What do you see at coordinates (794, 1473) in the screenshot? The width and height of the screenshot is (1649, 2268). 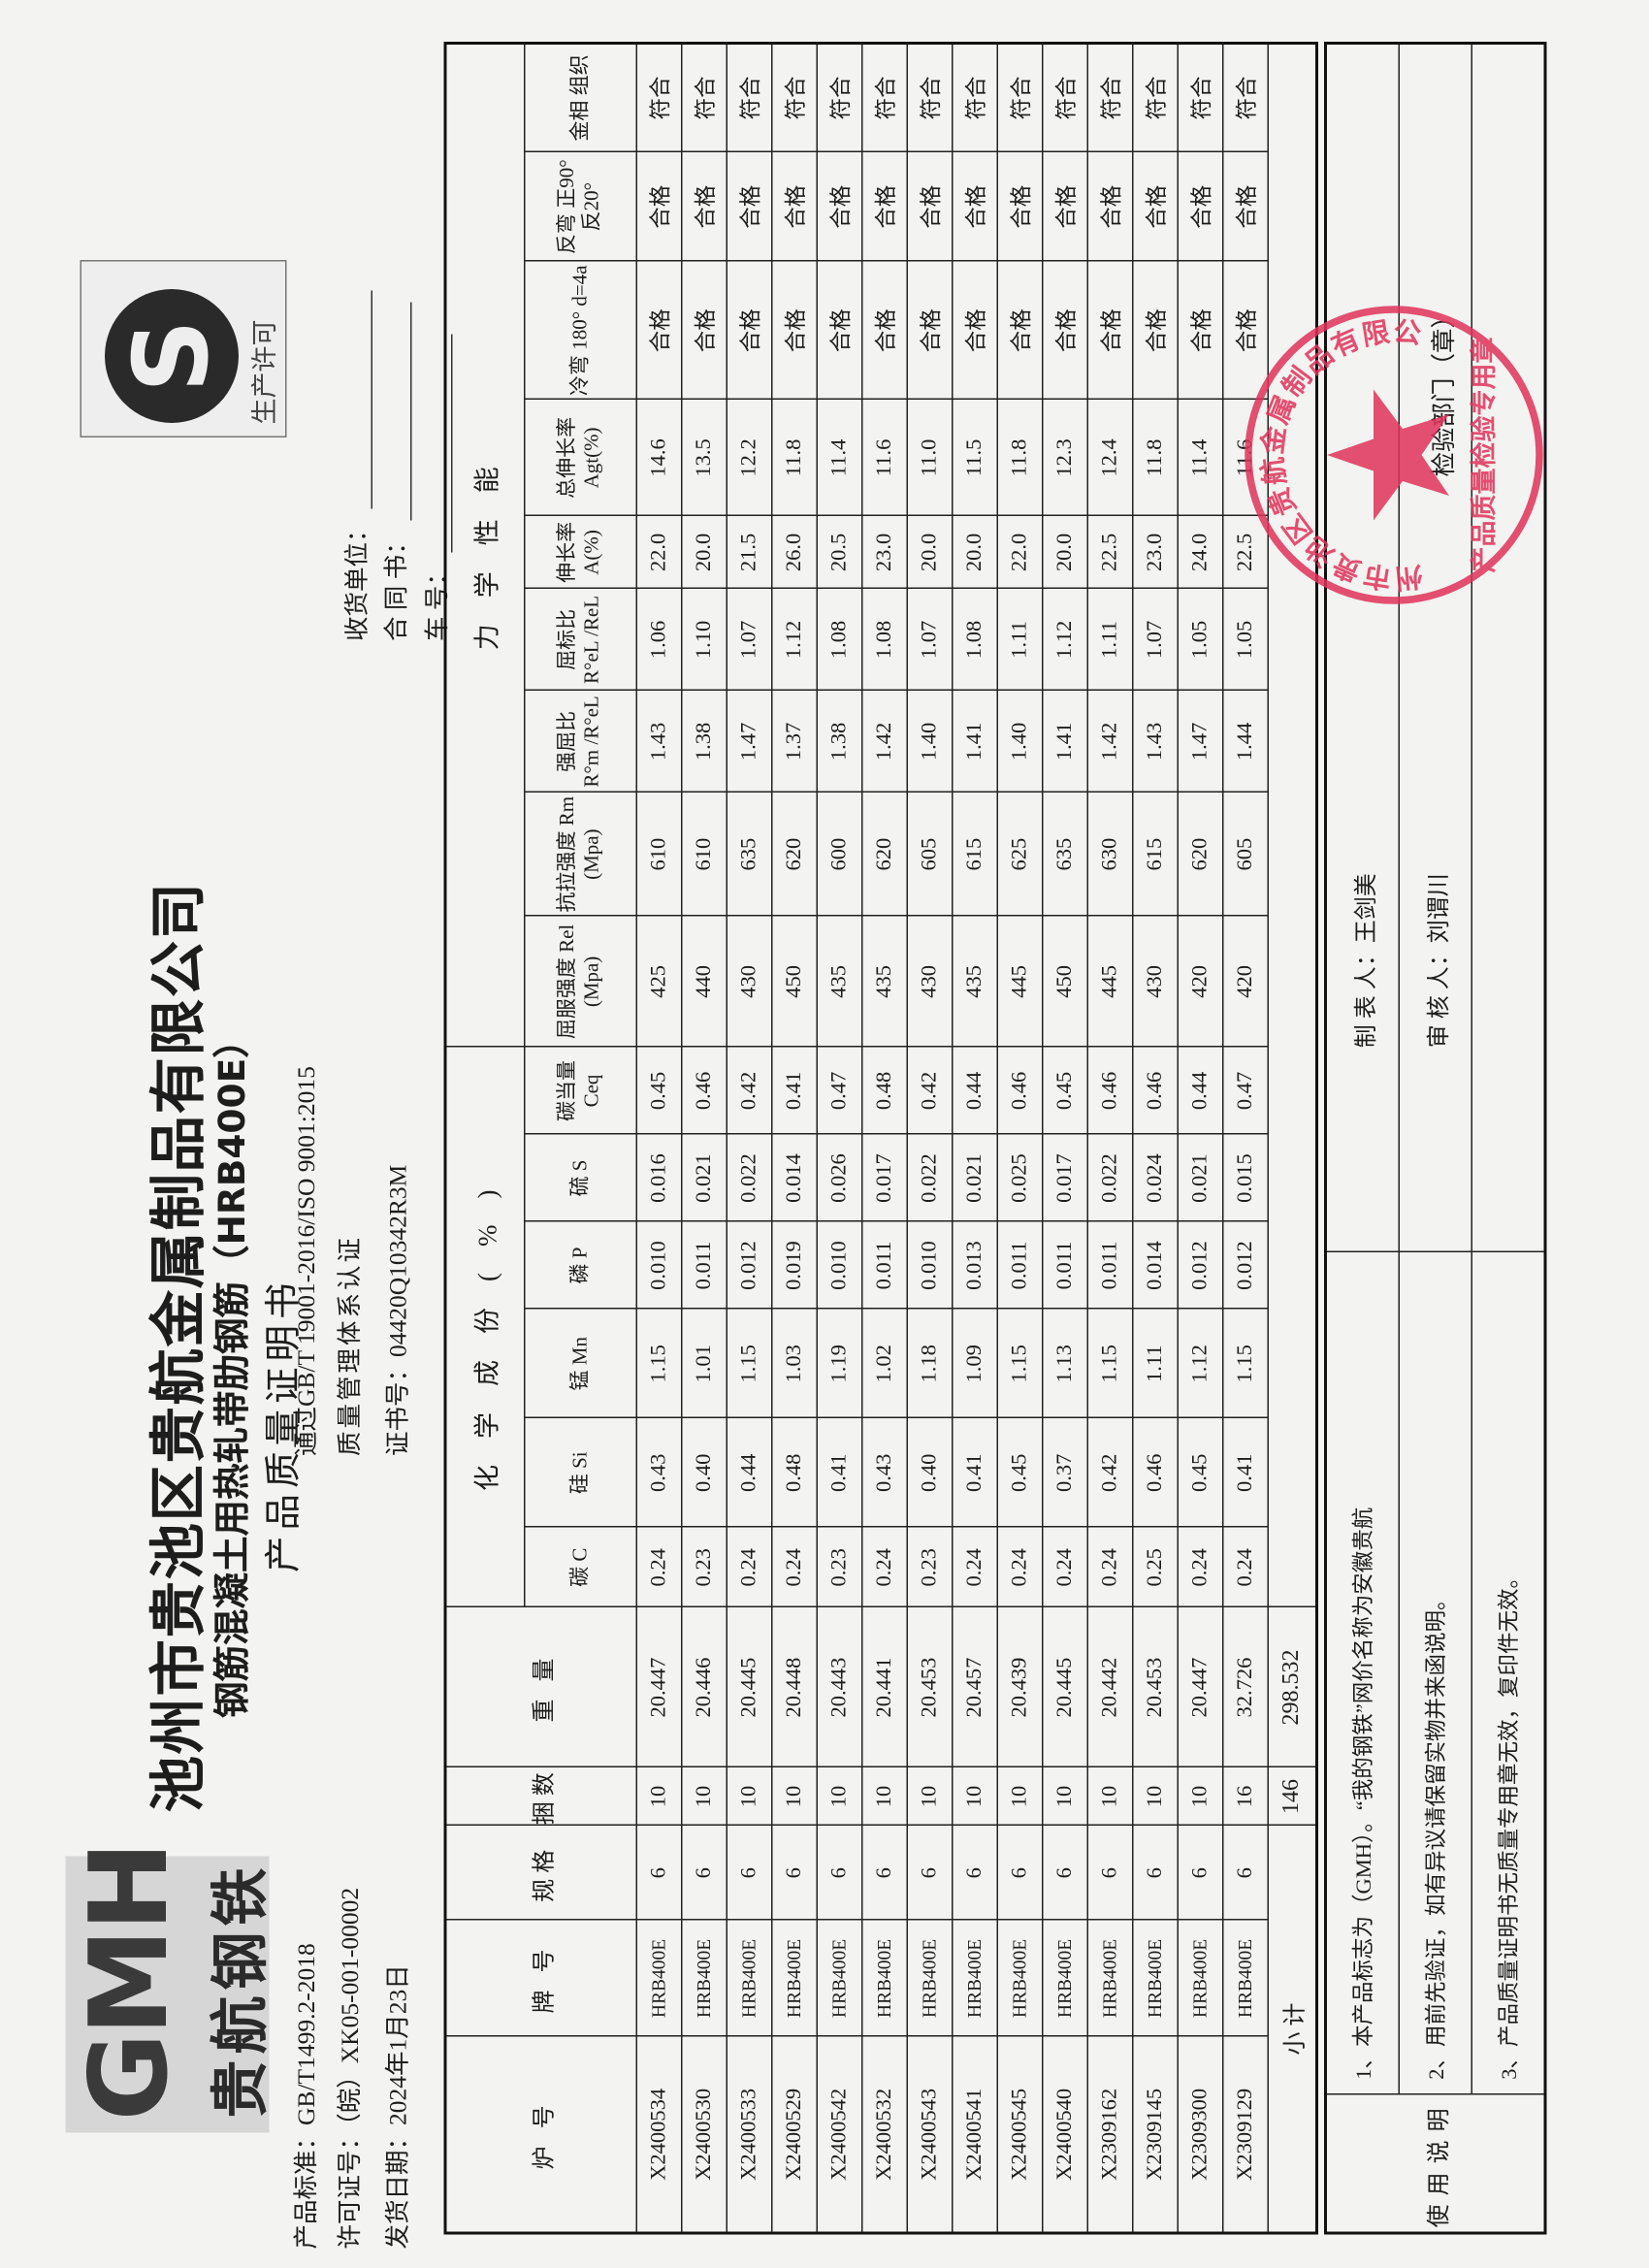 I see `cell: 0.48` at bounding box center [794, 1473].